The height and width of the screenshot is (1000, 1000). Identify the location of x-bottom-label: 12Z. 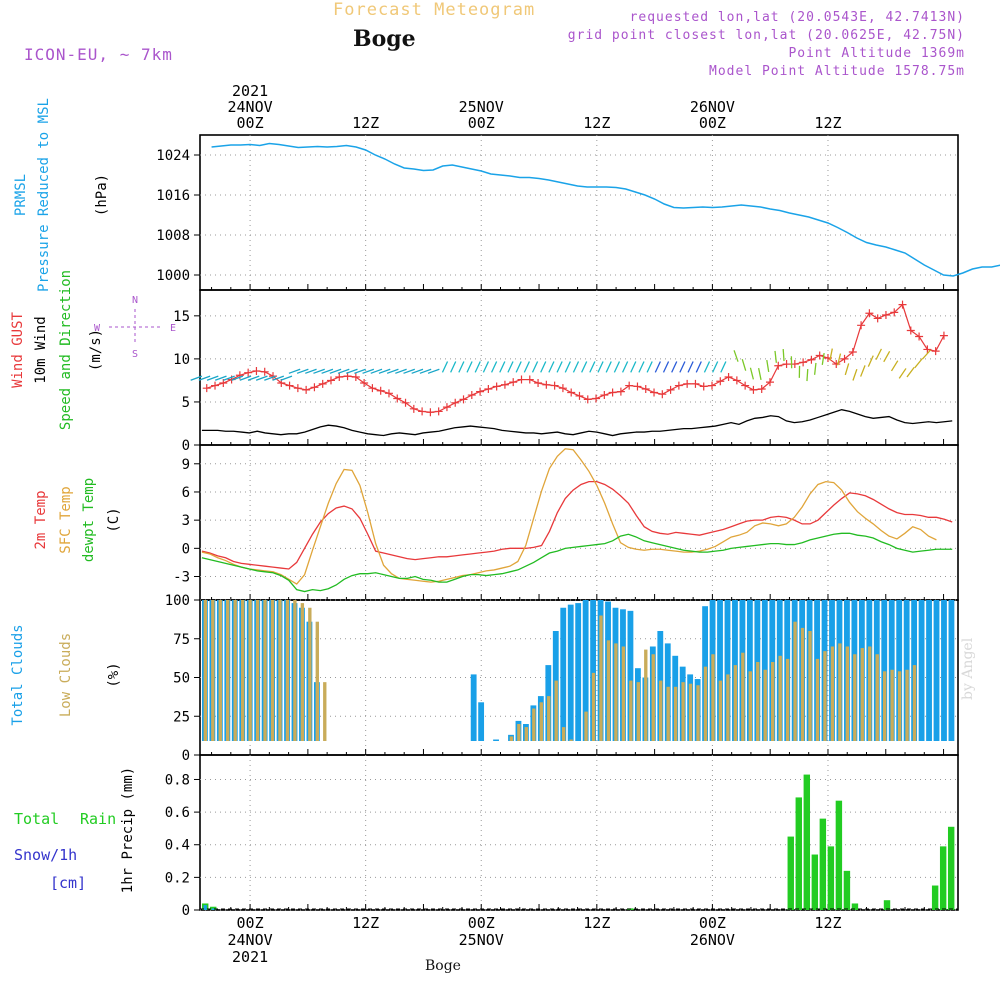
(596, 923).